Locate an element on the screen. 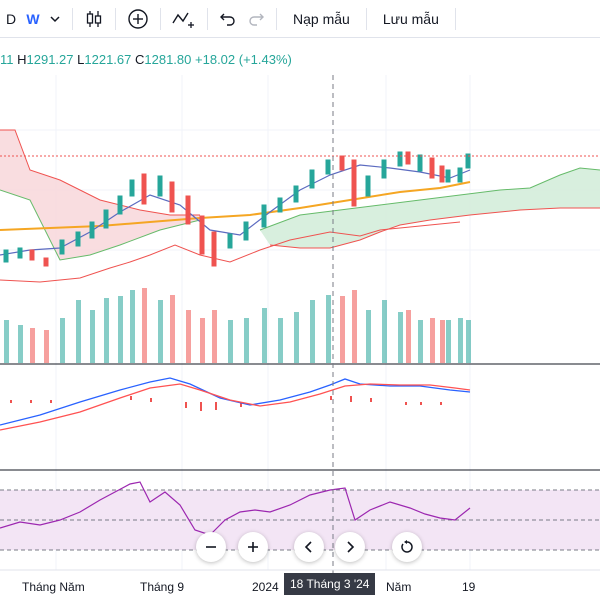 The width and height of the screenshot is (600, 600). compare-icon is located at coordinates (183, 20).